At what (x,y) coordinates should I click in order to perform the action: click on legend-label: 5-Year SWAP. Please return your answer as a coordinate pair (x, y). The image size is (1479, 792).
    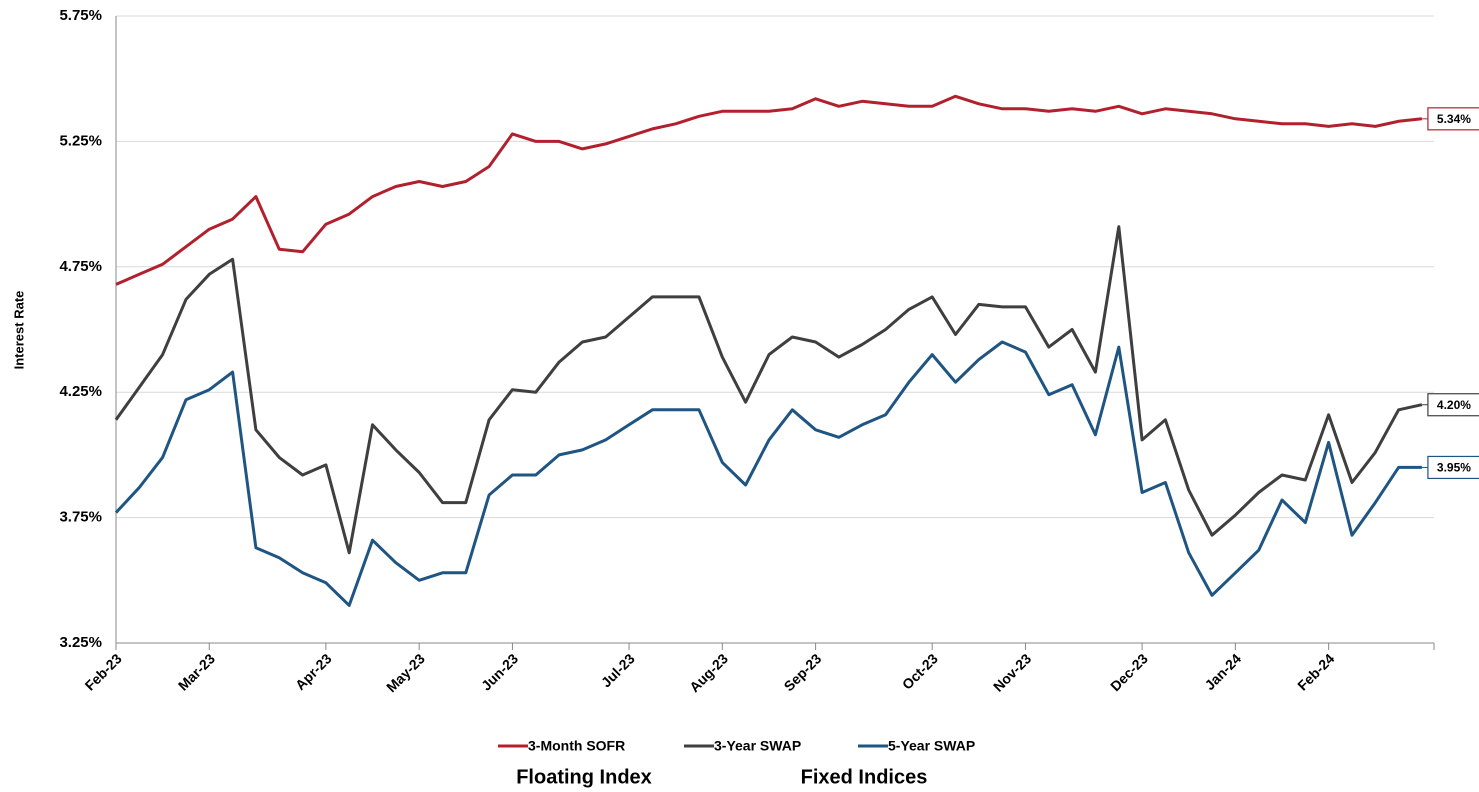
    Looking at the image, I should click on (931, 746).